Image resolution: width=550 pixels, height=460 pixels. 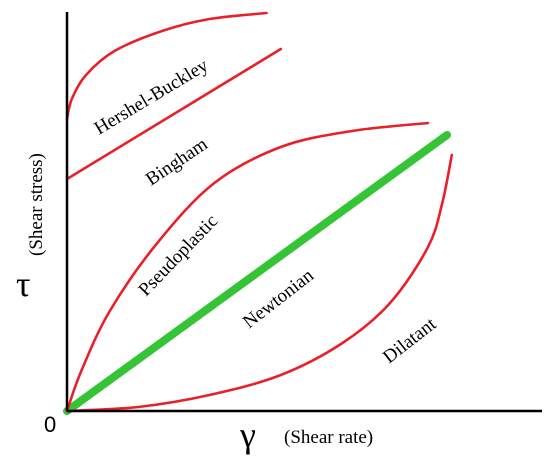 What do you see at coordinates (247, 435) in the screenshot?
I see `x-axis-symbol: γ` at bounding box center [247, 435].